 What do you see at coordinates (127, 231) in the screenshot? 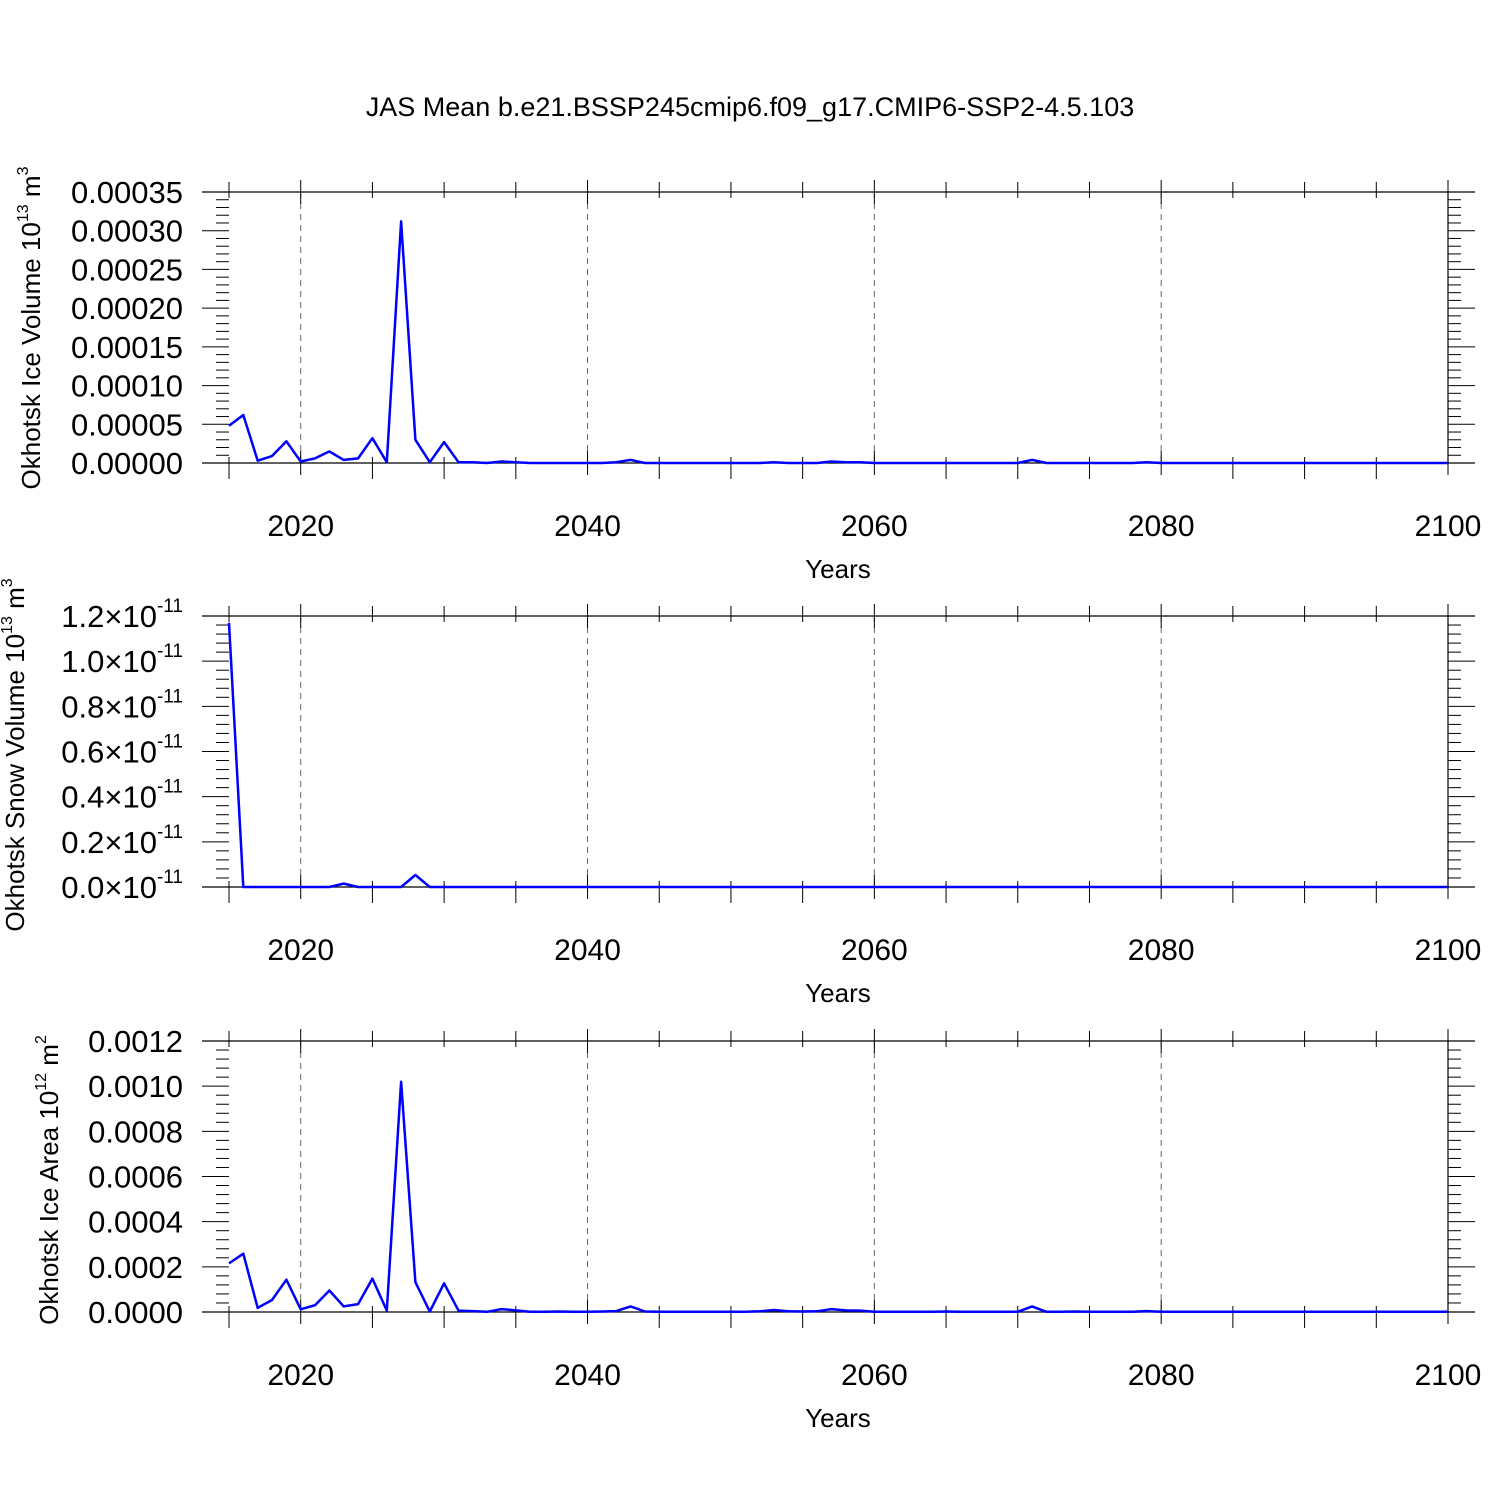
I see `y-tick-label: 0.00030` at bounding box center [127, 231].